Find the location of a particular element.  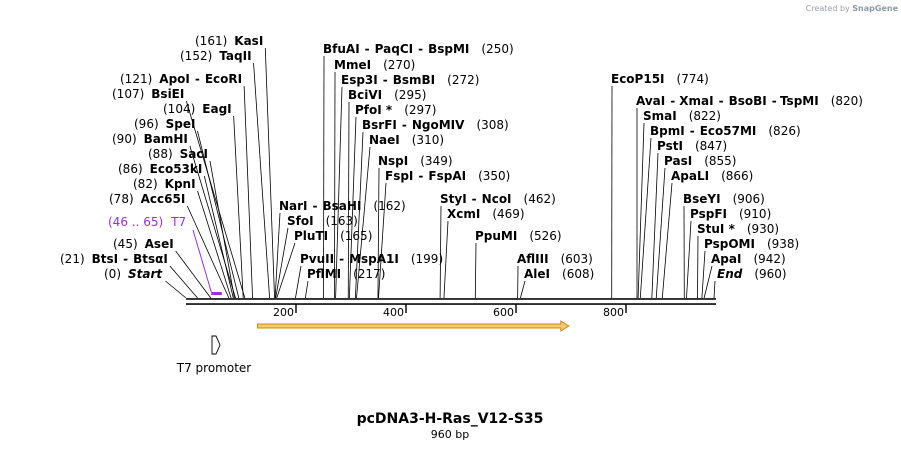

site-position: (163) is located at coordinates (342, 221).